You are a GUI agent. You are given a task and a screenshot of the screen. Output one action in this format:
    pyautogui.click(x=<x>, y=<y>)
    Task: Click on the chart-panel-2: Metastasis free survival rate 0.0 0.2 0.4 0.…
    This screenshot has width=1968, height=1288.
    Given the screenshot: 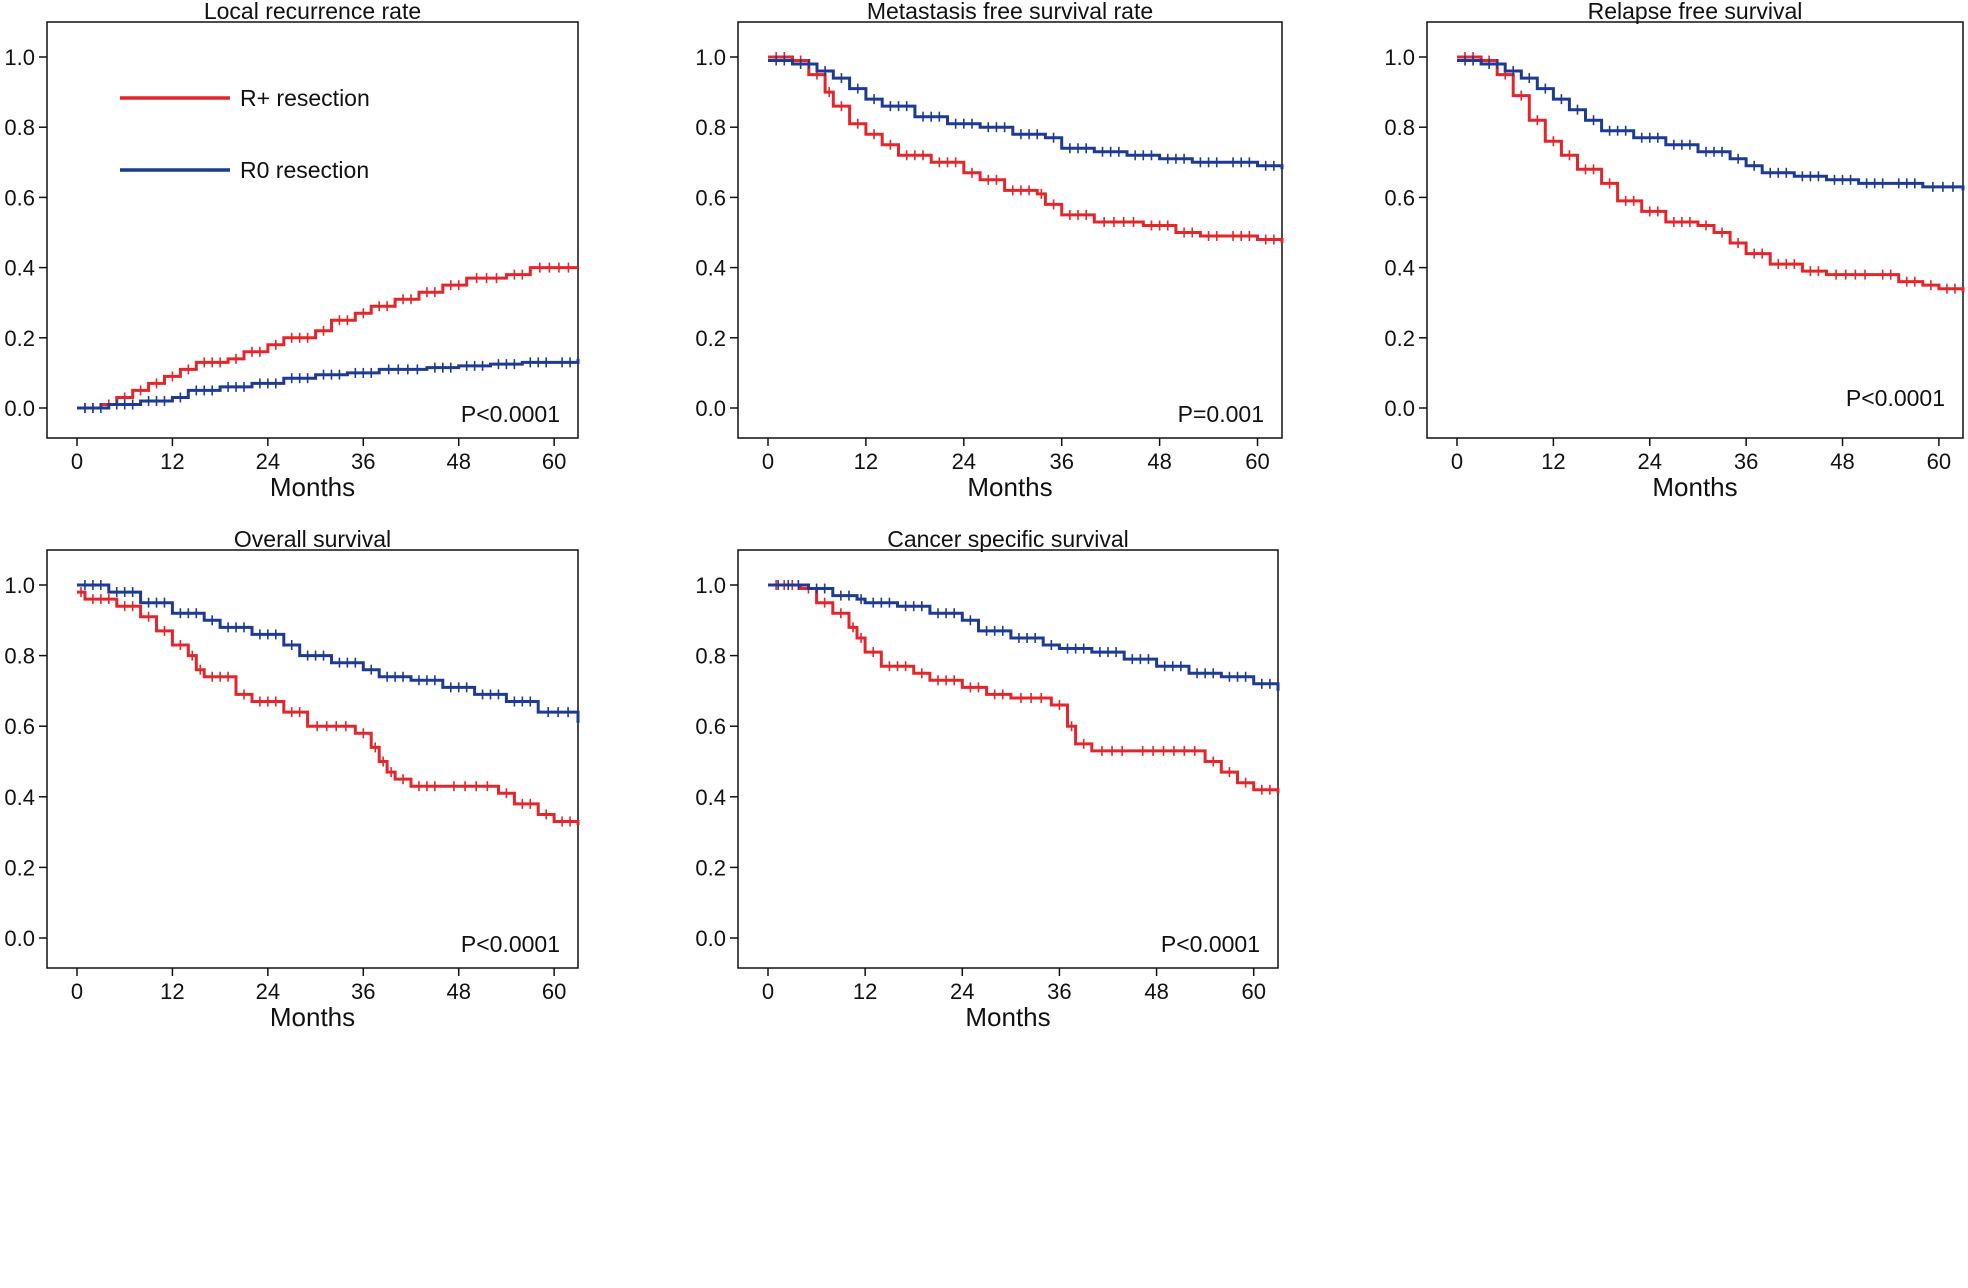 What is the action you would take?
    pyautogui.click(x=989, y=251)
    